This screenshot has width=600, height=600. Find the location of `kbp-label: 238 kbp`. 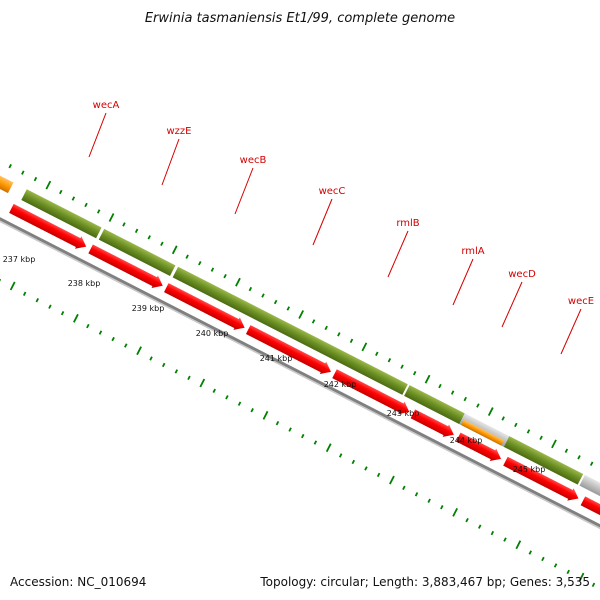

kbp-label: 238 kbp is located at coordinates (84, 283).